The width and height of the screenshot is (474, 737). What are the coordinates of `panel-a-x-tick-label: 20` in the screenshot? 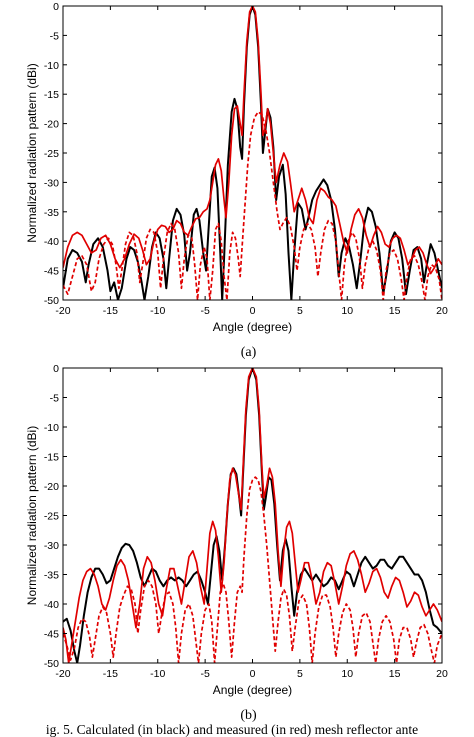 It's located at (442, 311).